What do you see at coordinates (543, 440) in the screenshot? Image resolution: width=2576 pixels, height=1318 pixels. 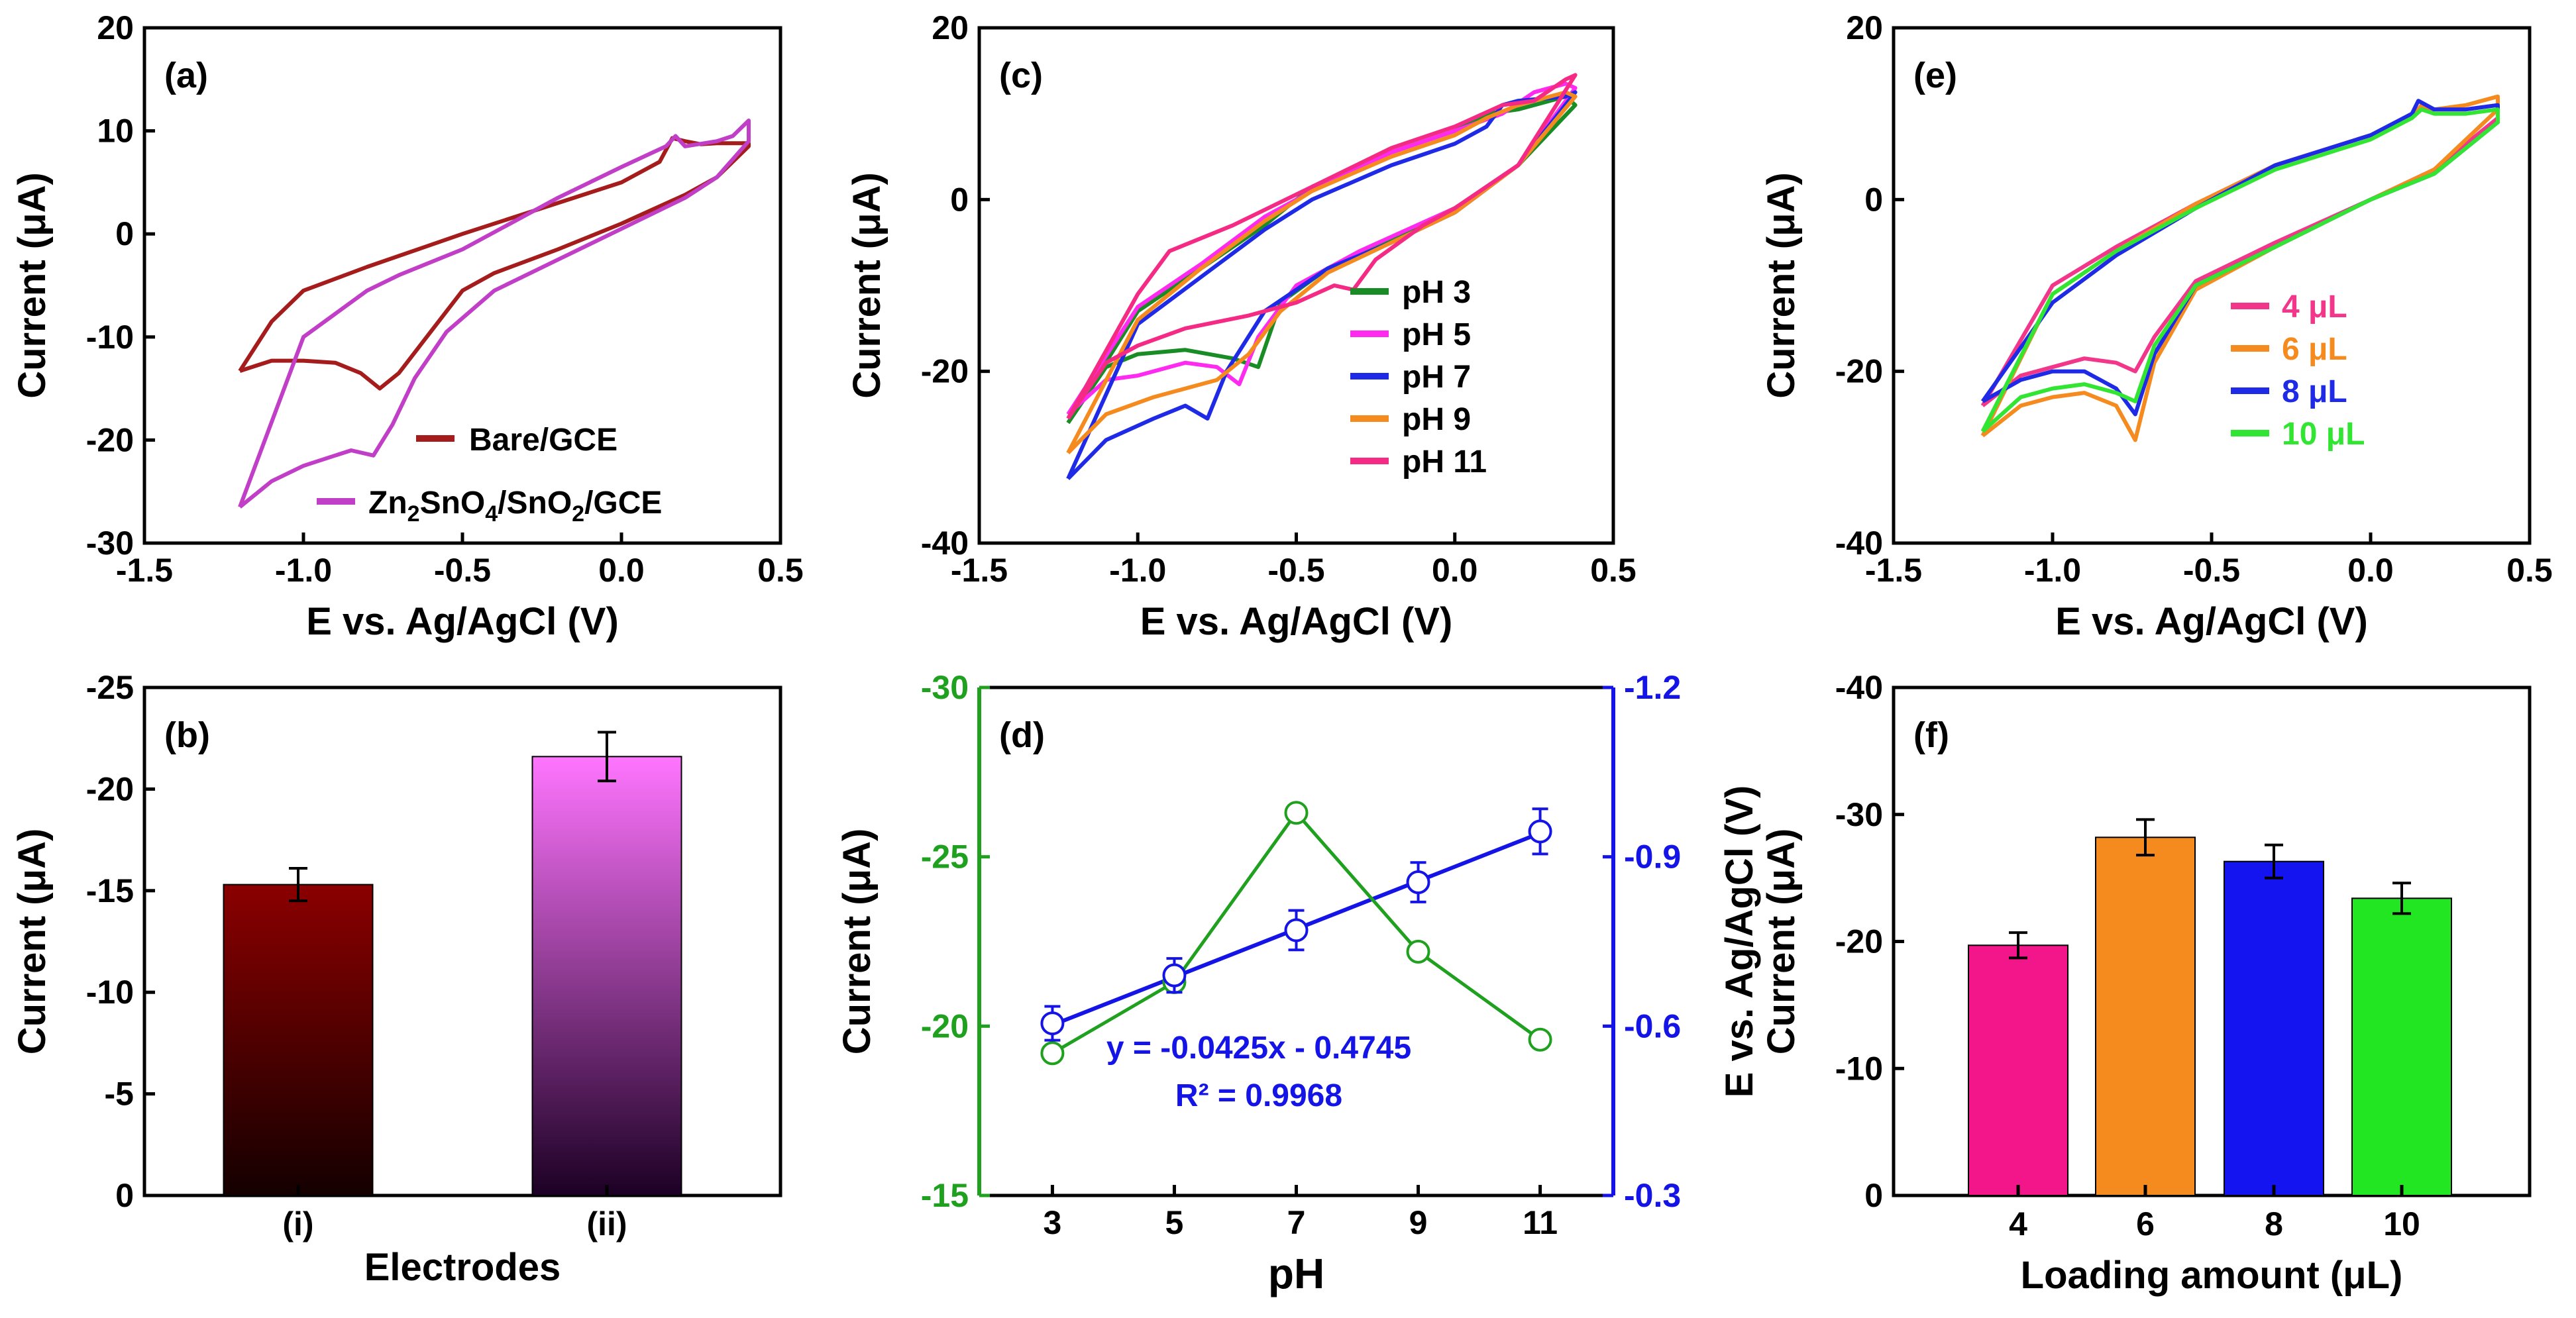 I see `legend-label: Bare/GCE` at bounding box center [543, 440].